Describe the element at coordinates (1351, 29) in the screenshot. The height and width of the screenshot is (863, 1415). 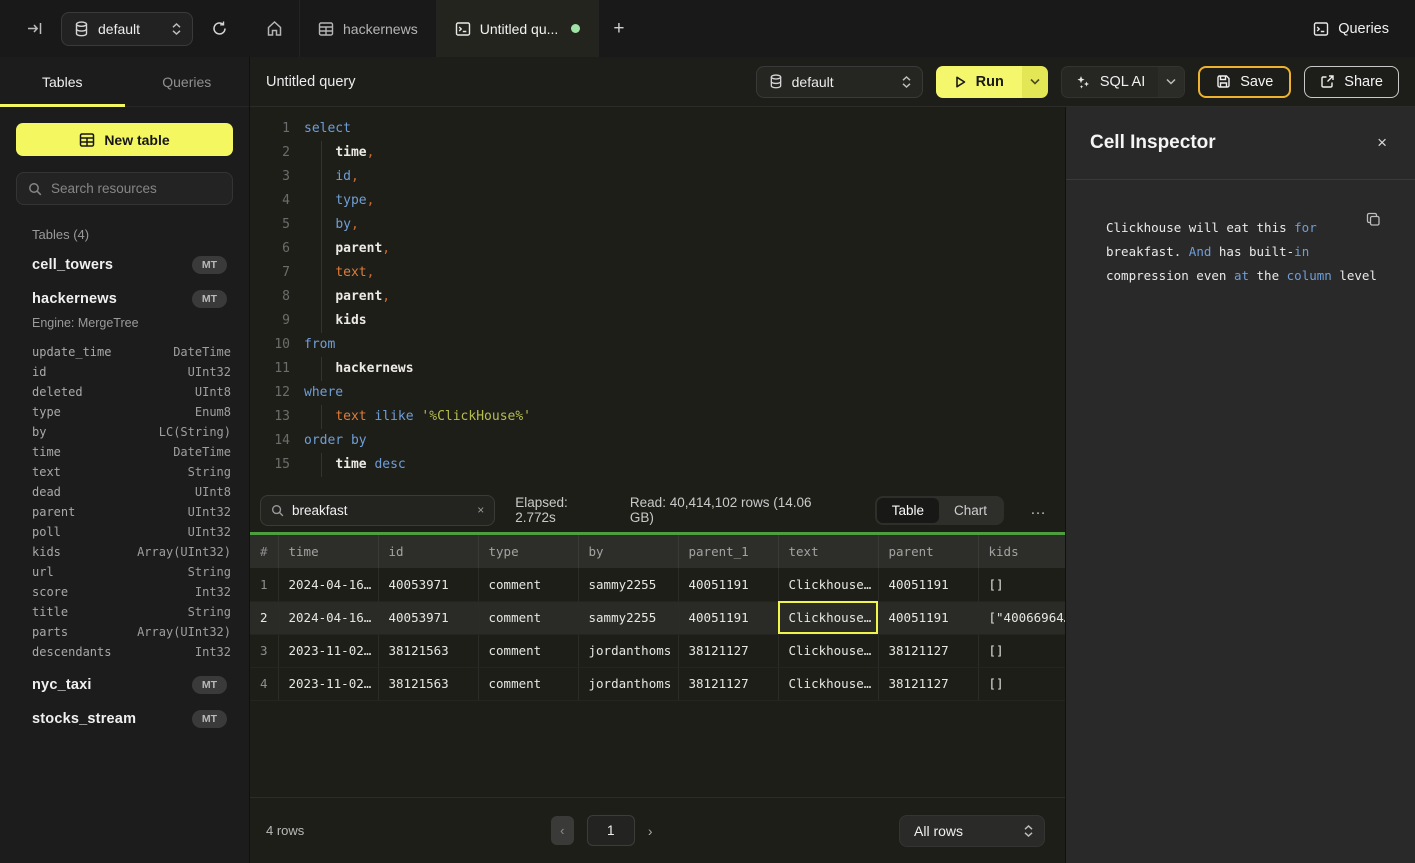
I see `queries-button: Queries` at that location.